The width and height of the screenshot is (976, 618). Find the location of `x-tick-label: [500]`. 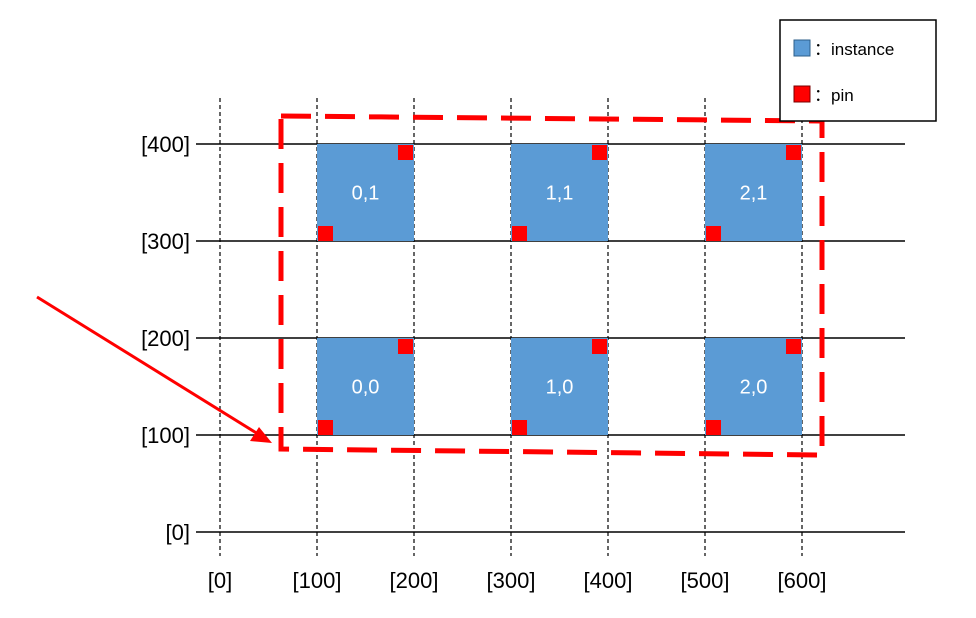

x-tick-label: [500] is located at coordinates (705, 580).